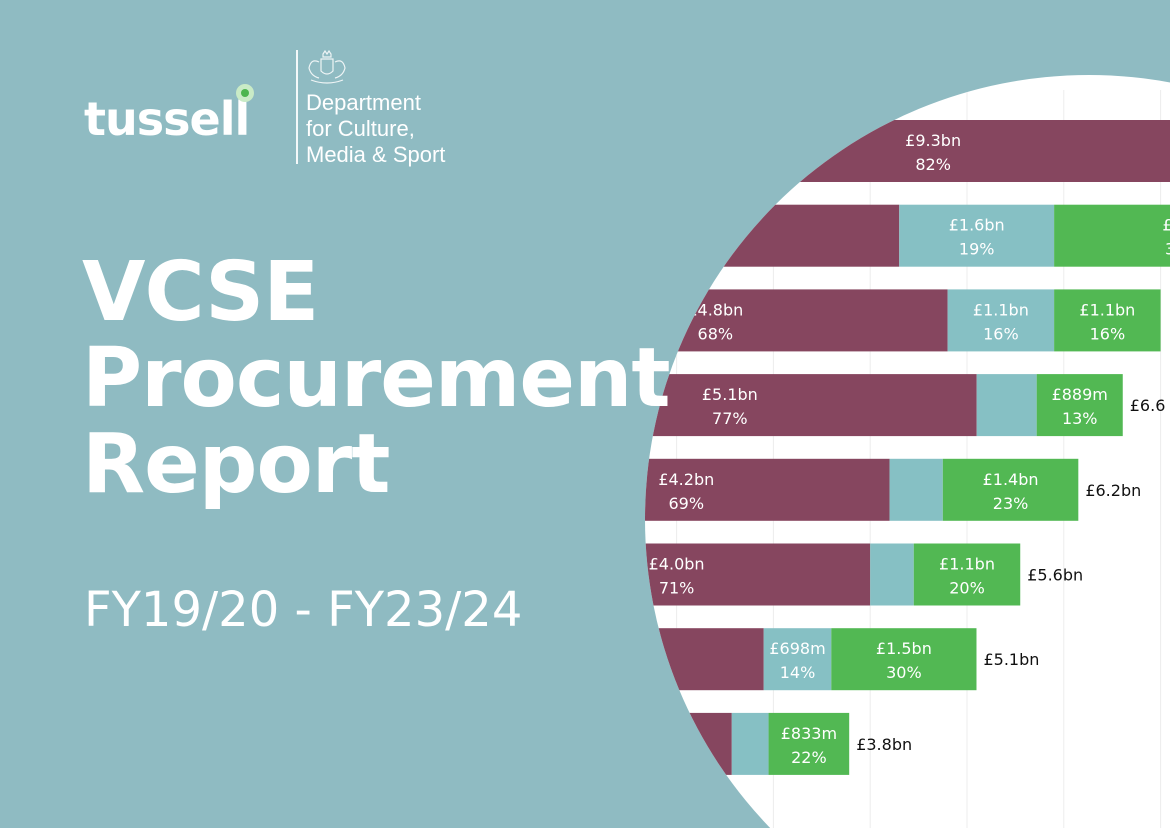  Describe the element at coordinates (200, 292) in the screenshot. I see `title-line: VCSE` at that location.